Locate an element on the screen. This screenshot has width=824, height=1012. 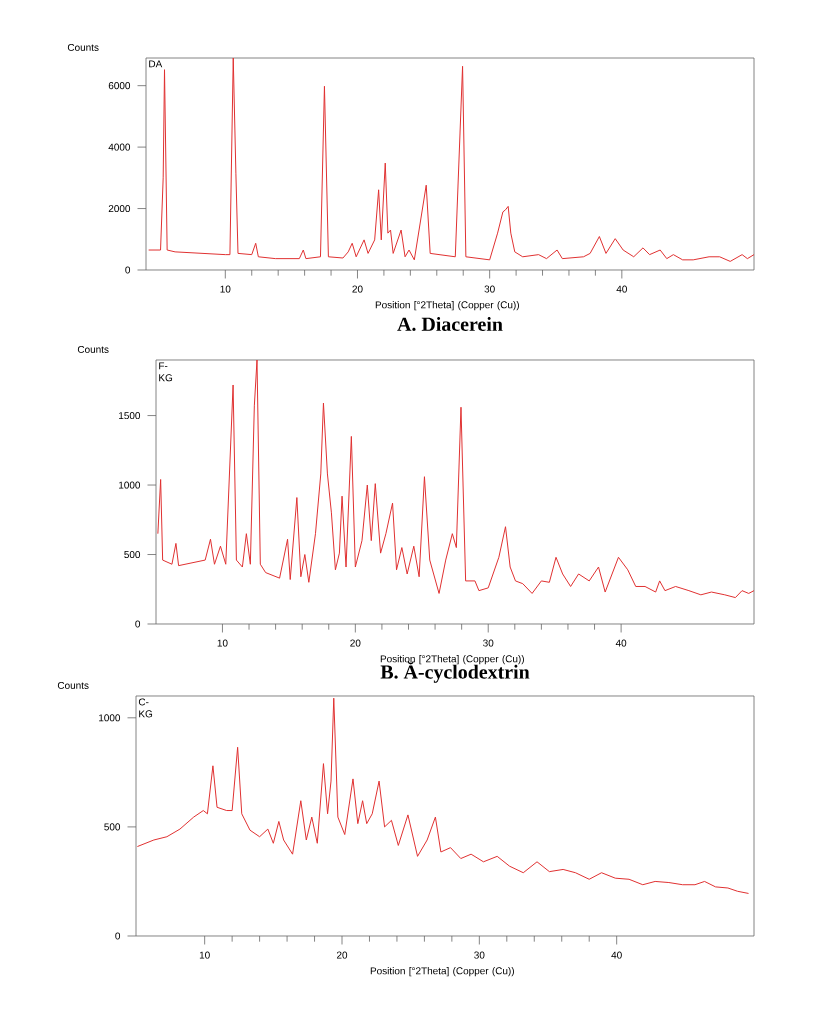
text: B. Ă-cyclodextrin is located at coordinates (455, 672).